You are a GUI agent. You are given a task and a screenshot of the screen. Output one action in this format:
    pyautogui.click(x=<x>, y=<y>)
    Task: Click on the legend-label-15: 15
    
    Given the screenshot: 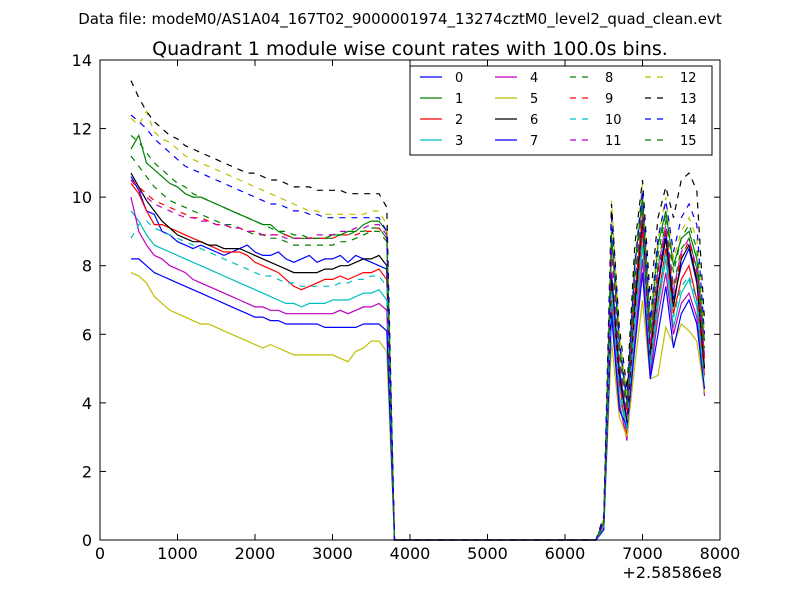 What is the action you would take?
    pyautogui.click(x=688, y=141)
    